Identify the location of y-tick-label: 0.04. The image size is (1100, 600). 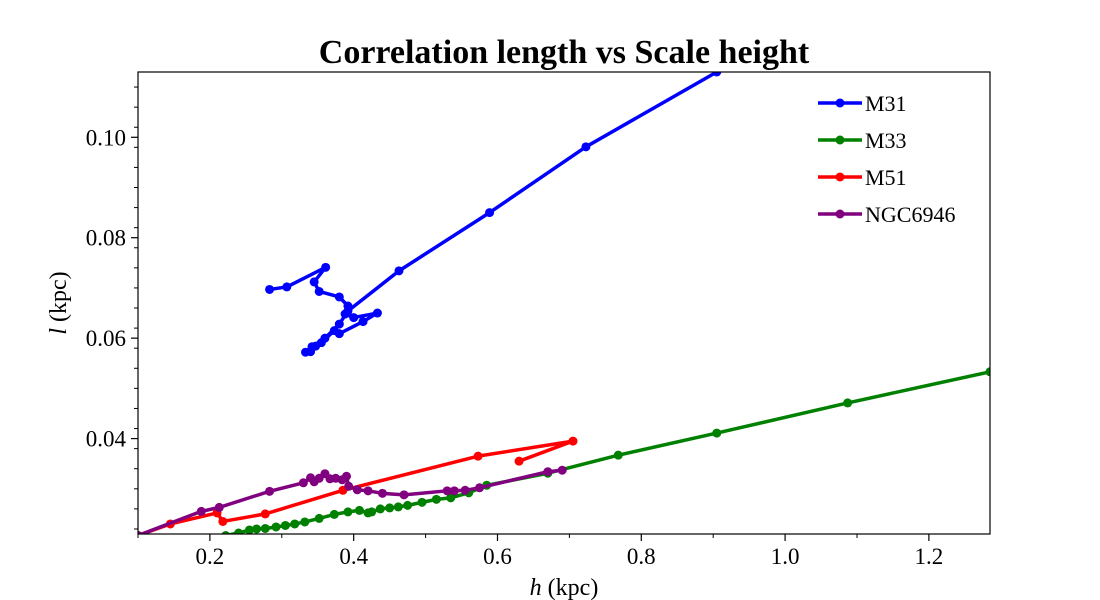
(106, 439).